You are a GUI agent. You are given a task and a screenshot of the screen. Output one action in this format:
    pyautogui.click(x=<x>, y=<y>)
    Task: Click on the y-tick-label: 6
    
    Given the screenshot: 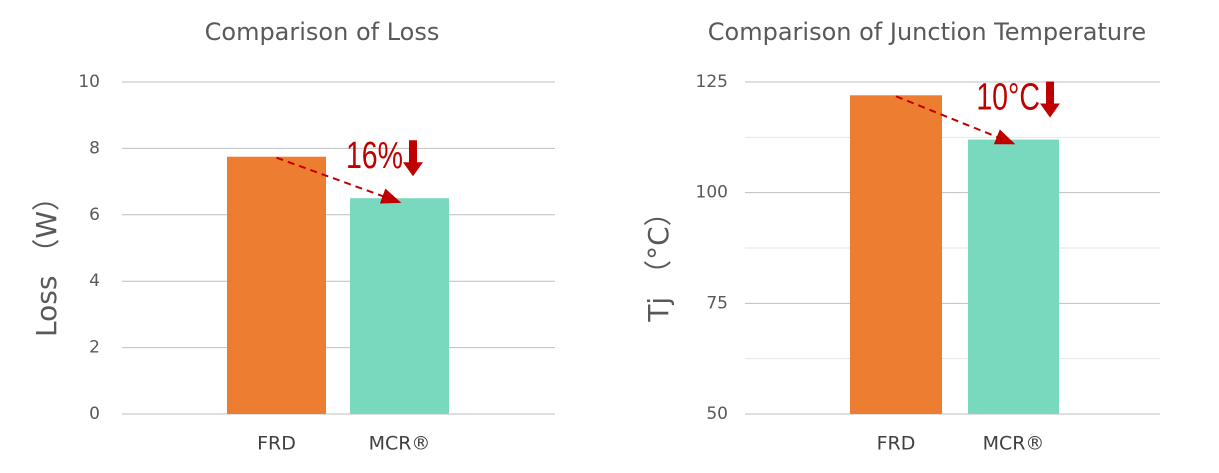 What is the action you would take?
    pyautogui.click(x=94, y=215)
    